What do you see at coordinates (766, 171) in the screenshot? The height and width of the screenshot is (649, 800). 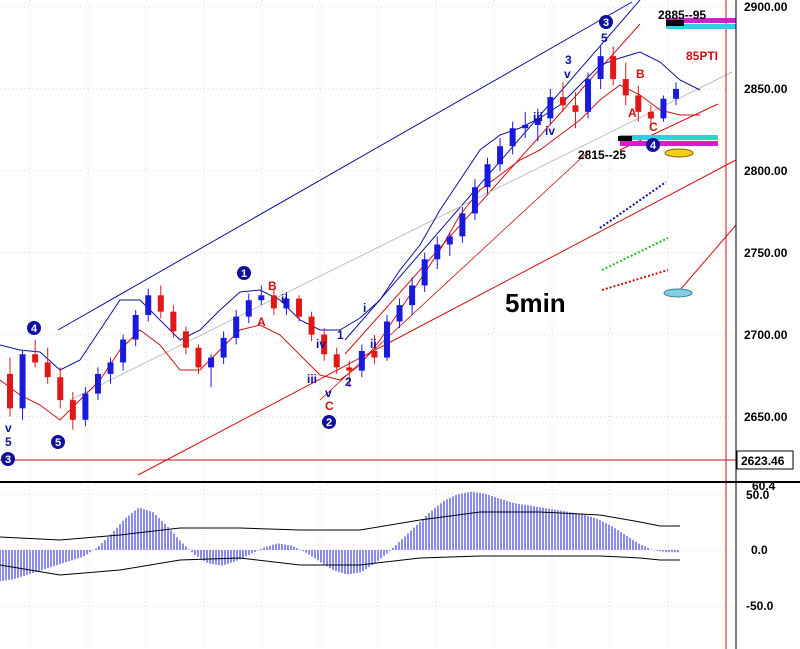 I see `y-tick-label: 2800.00` at bounding box center [766, 171].